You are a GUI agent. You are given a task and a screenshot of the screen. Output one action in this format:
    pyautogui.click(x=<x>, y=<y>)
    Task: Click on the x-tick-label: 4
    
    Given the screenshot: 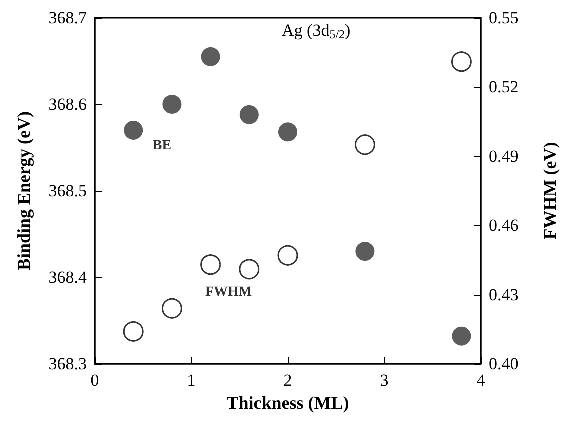 What is the action you would take?
    pyautogui.click(x=481, y=380)
    